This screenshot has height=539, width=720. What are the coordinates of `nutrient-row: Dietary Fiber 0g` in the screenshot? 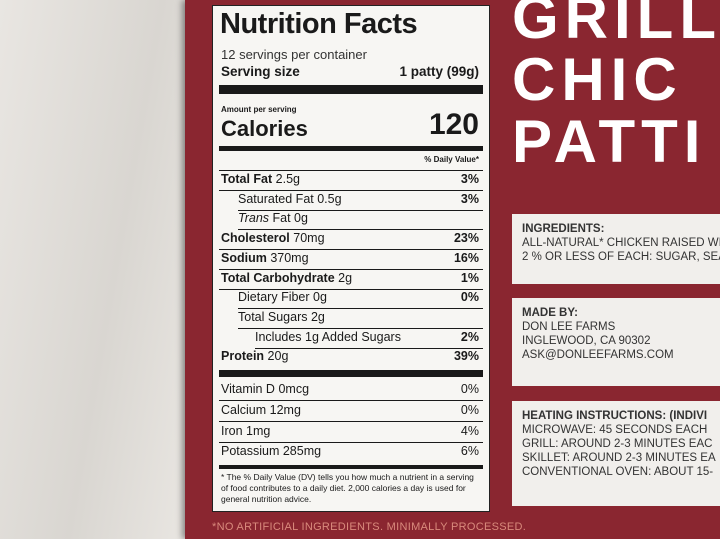 It's located at (282, 297).